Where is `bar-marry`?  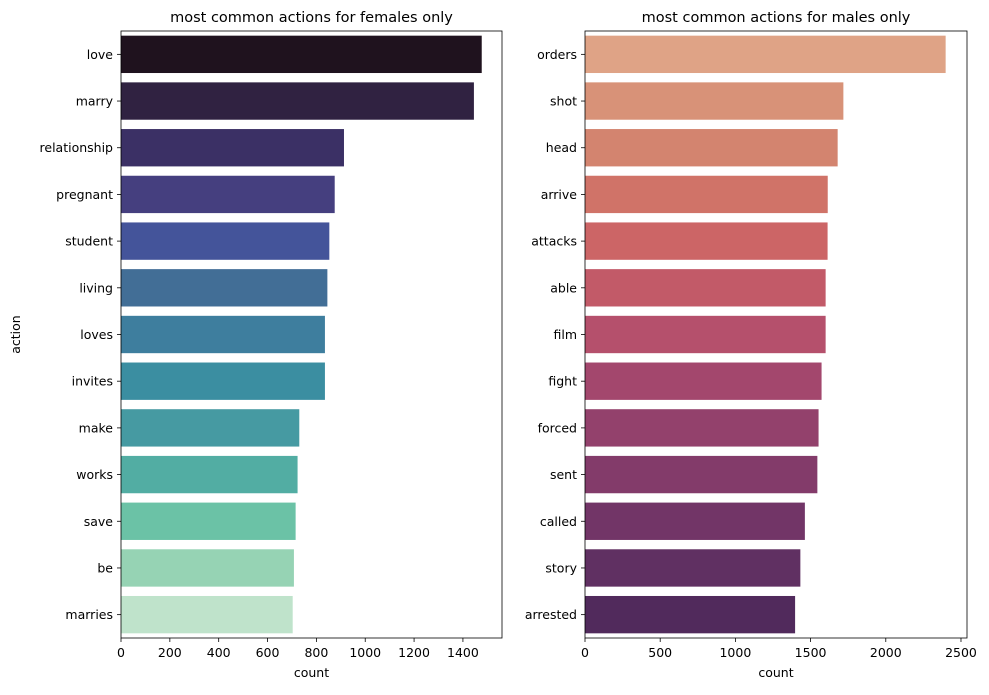 bar-marry is located at coordinates (297, 101).